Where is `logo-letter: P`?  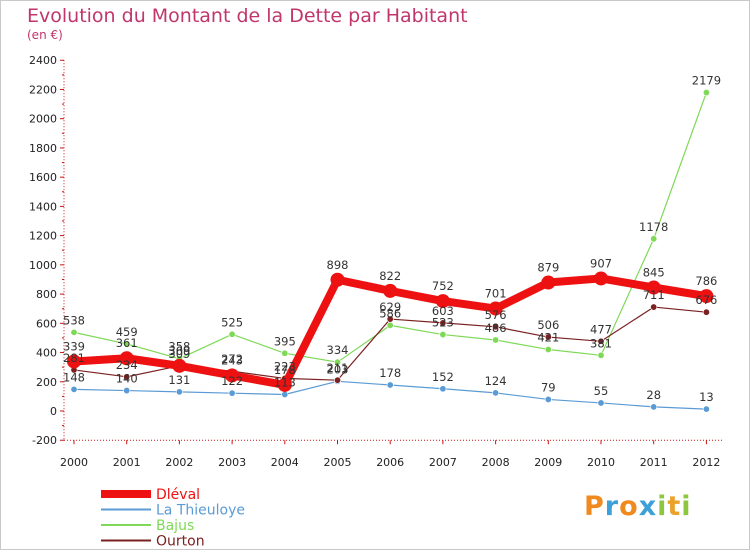 logo-letter: P is located at coordinates (594, 506).